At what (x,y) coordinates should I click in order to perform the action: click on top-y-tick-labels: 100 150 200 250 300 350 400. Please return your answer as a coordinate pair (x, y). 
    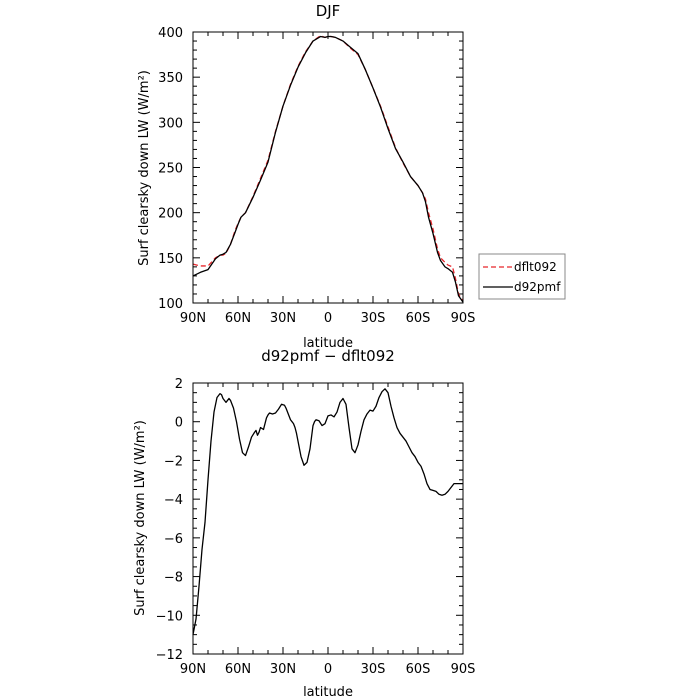
    Looking at the image, I should click on (170, 169).